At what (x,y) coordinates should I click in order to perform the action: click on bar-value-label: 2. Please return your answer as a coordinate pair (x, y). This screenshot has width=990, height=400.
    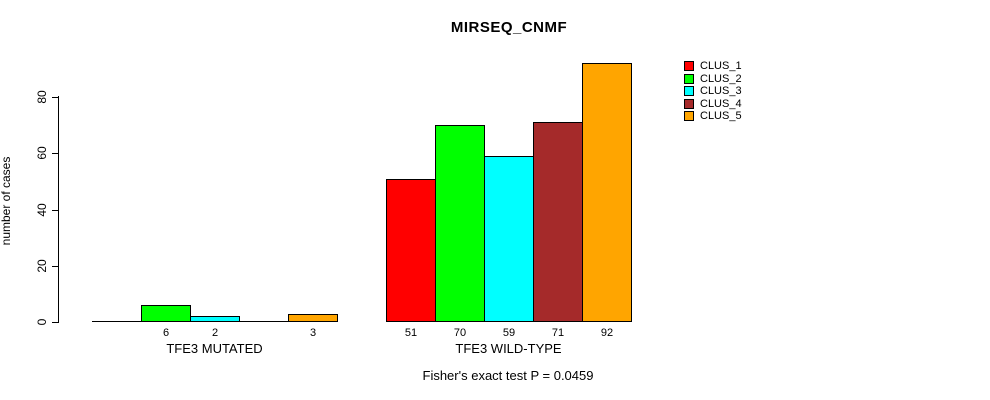
    Looking at the image, I should click on (215, 333).